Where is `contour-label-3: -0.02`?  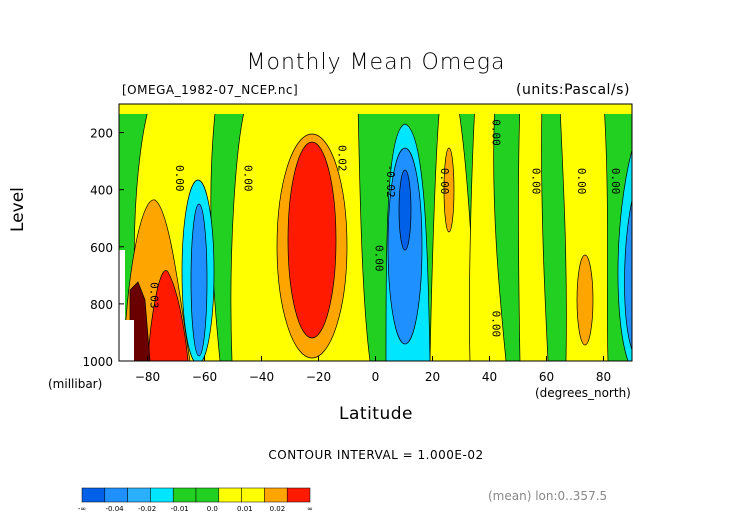 contour-label-3: -0.02 is located at coordinates (390, 181).